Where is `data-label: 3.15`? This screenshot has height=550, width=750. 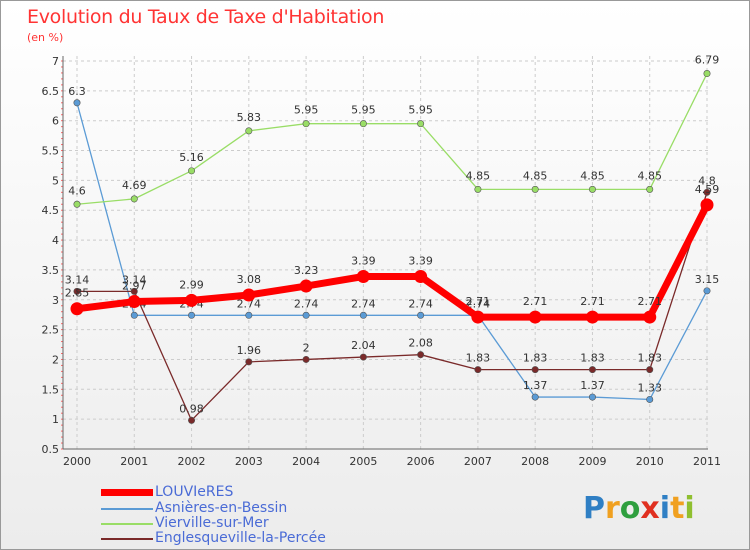 data-label: 3.15 is located at coordinates (707, 279).